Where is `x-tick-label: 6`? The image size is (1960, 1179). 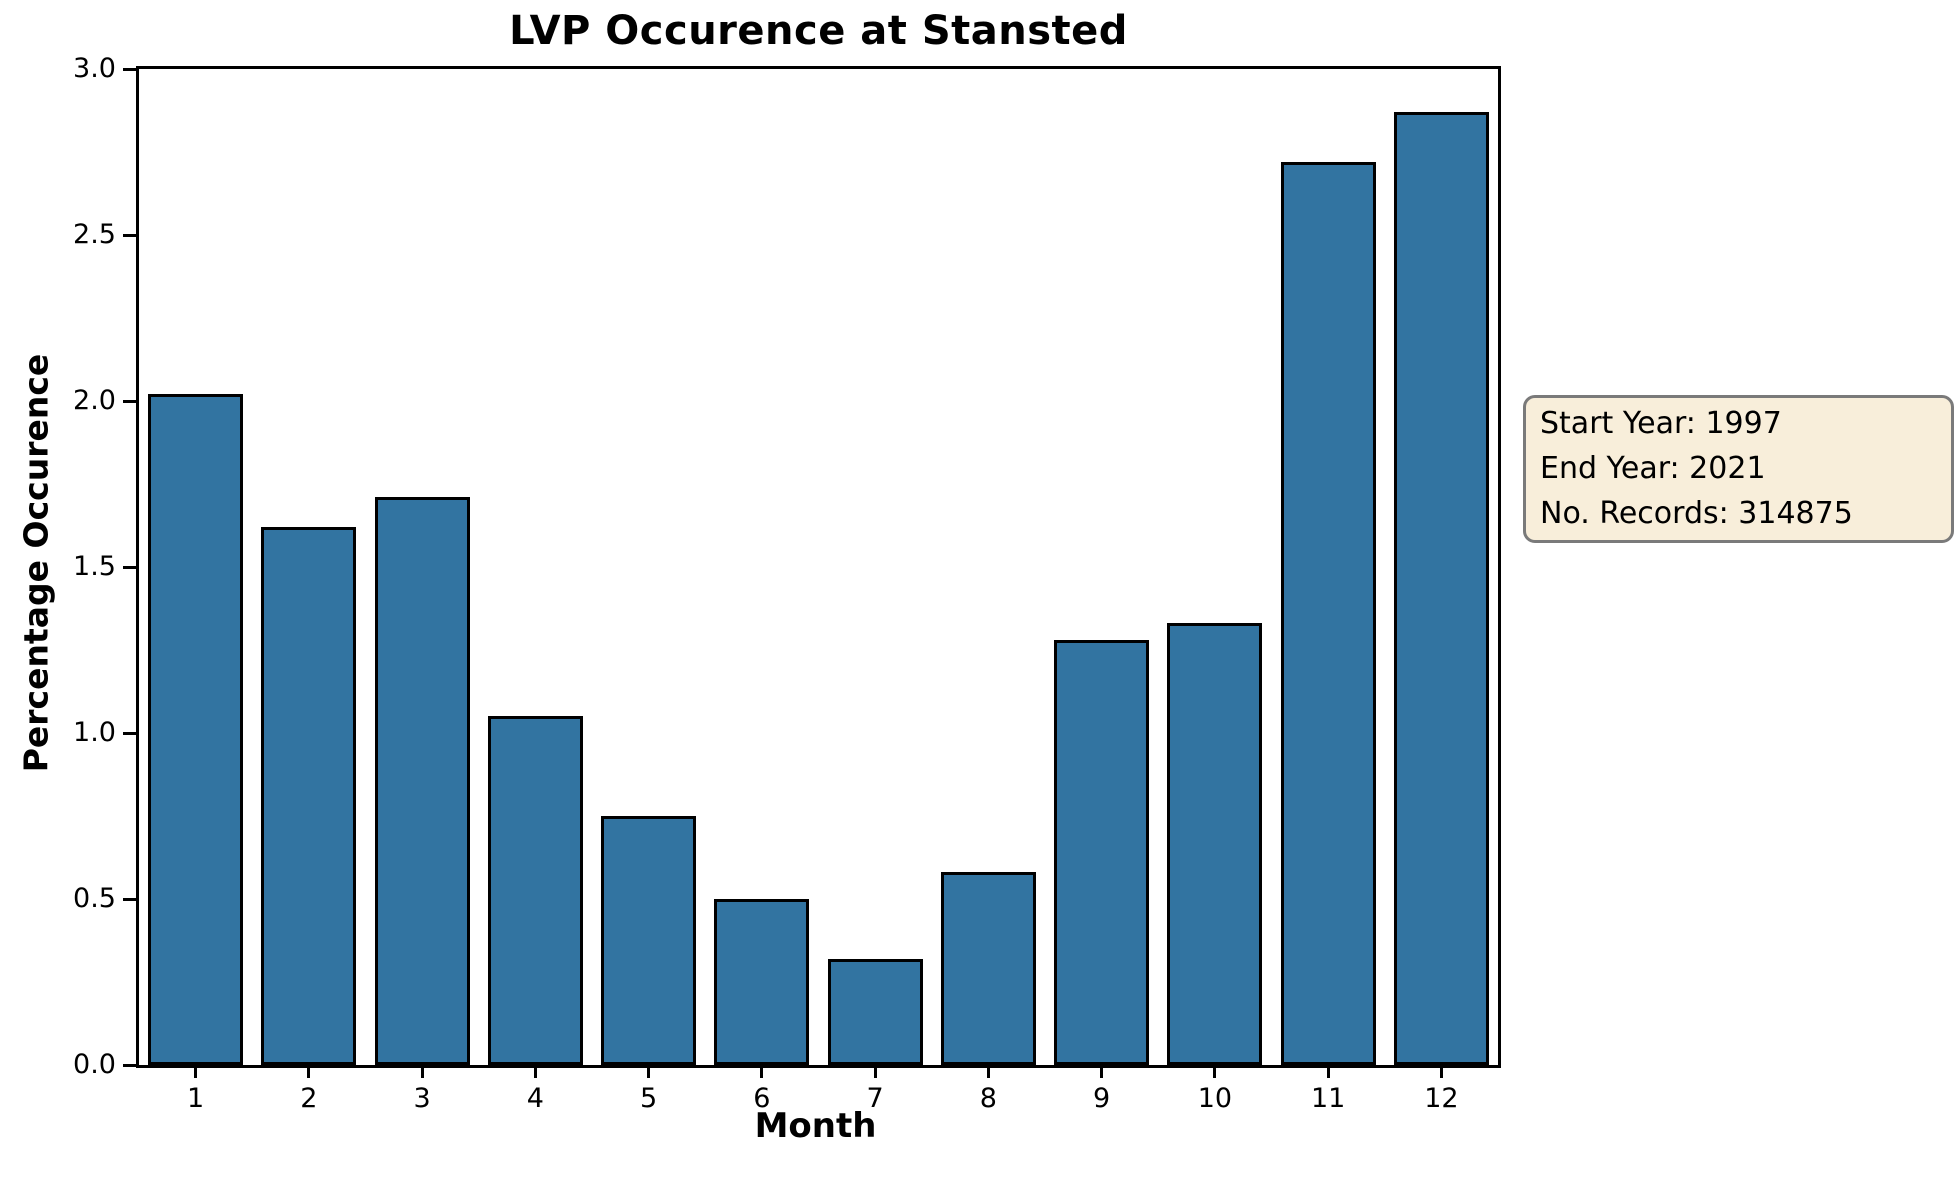
x-tick-label: 6 is located at coordinates (762, 1098).